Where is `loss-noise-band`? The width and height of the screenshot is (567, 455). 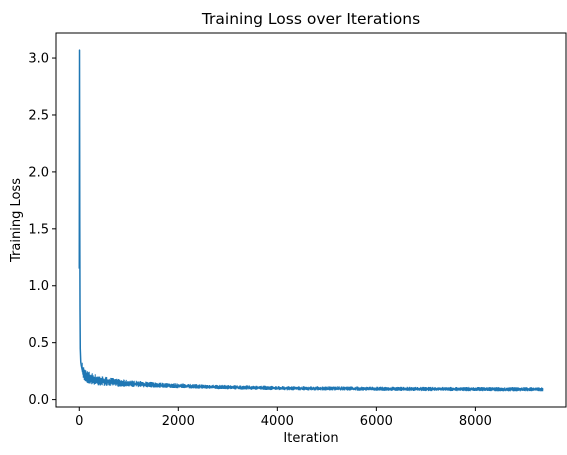 loss-noise-band is located at coordinates (312, 377).